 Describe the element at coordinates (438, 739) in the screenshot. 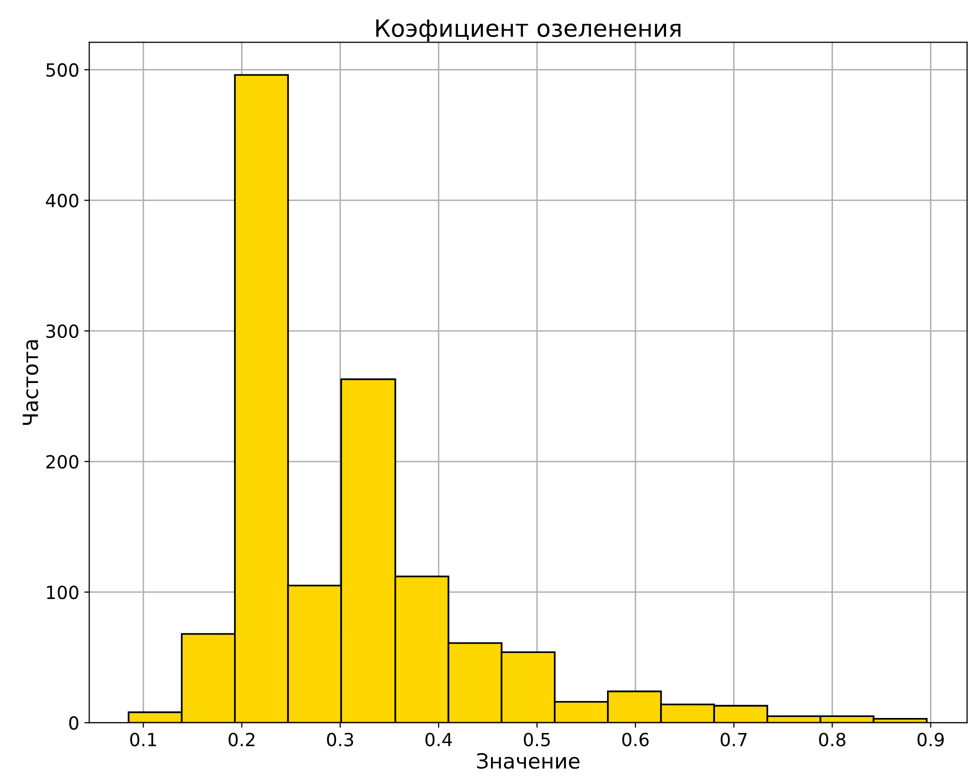

I see `x-tick-label: 0.4` at that location.